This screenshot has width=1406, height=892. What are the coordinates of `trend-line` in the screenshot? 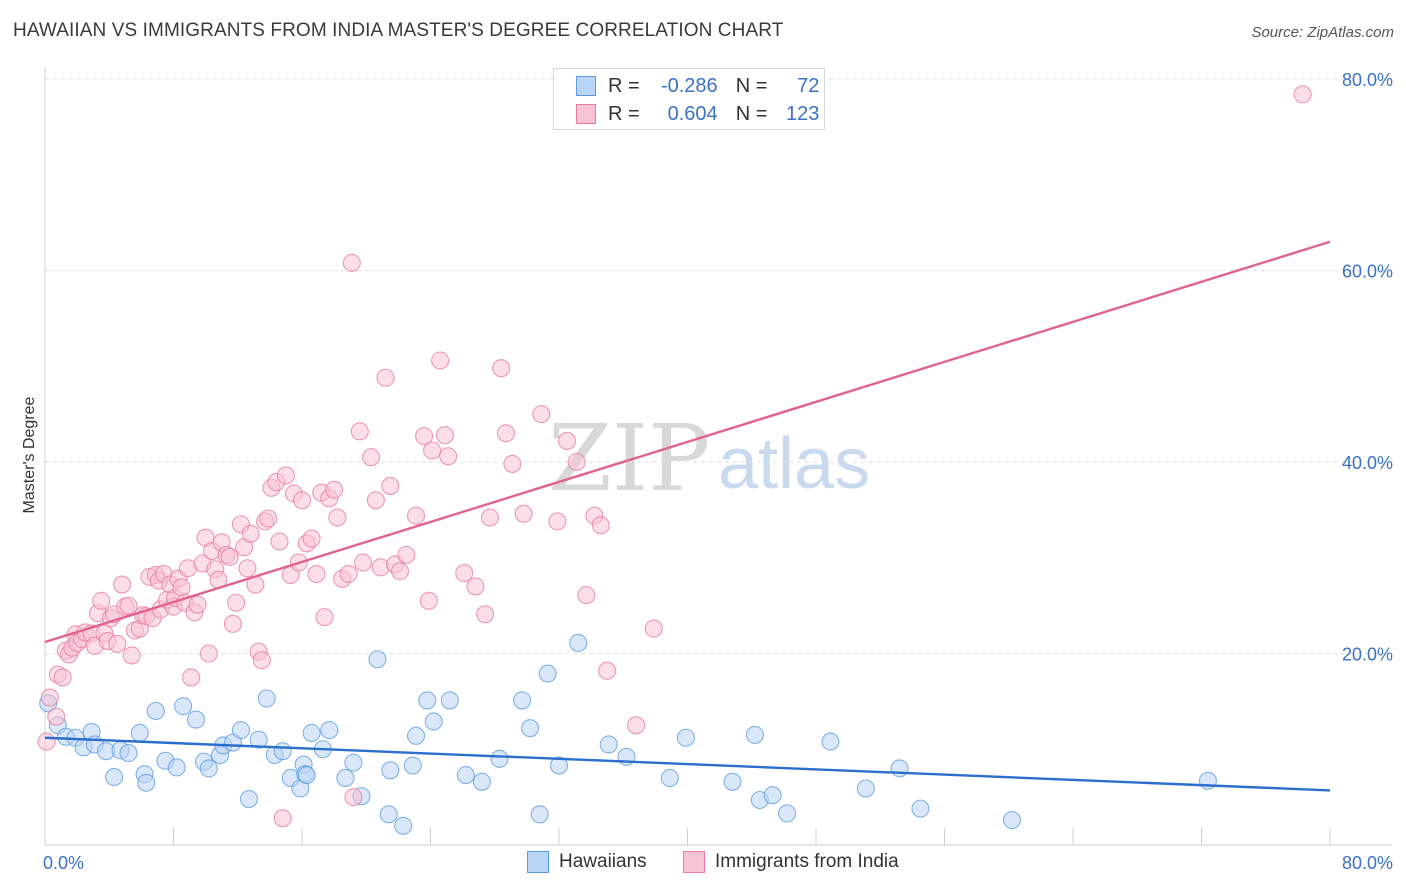 It's located at (687, 764).